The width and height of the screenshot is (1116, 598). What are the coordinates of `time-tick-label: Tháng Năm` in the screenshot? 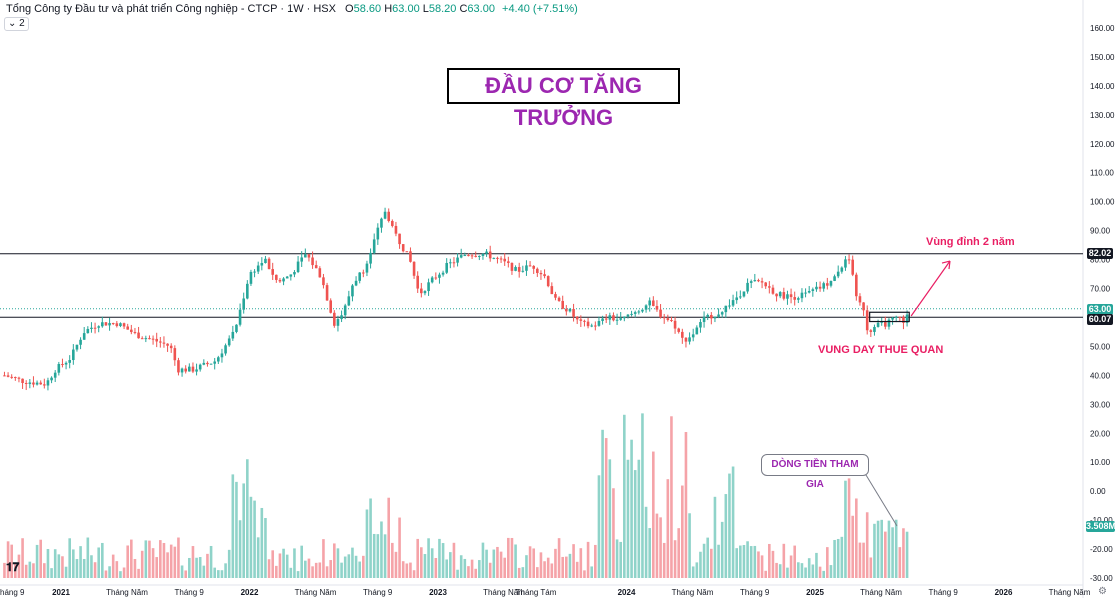 It's located at (127, 592).